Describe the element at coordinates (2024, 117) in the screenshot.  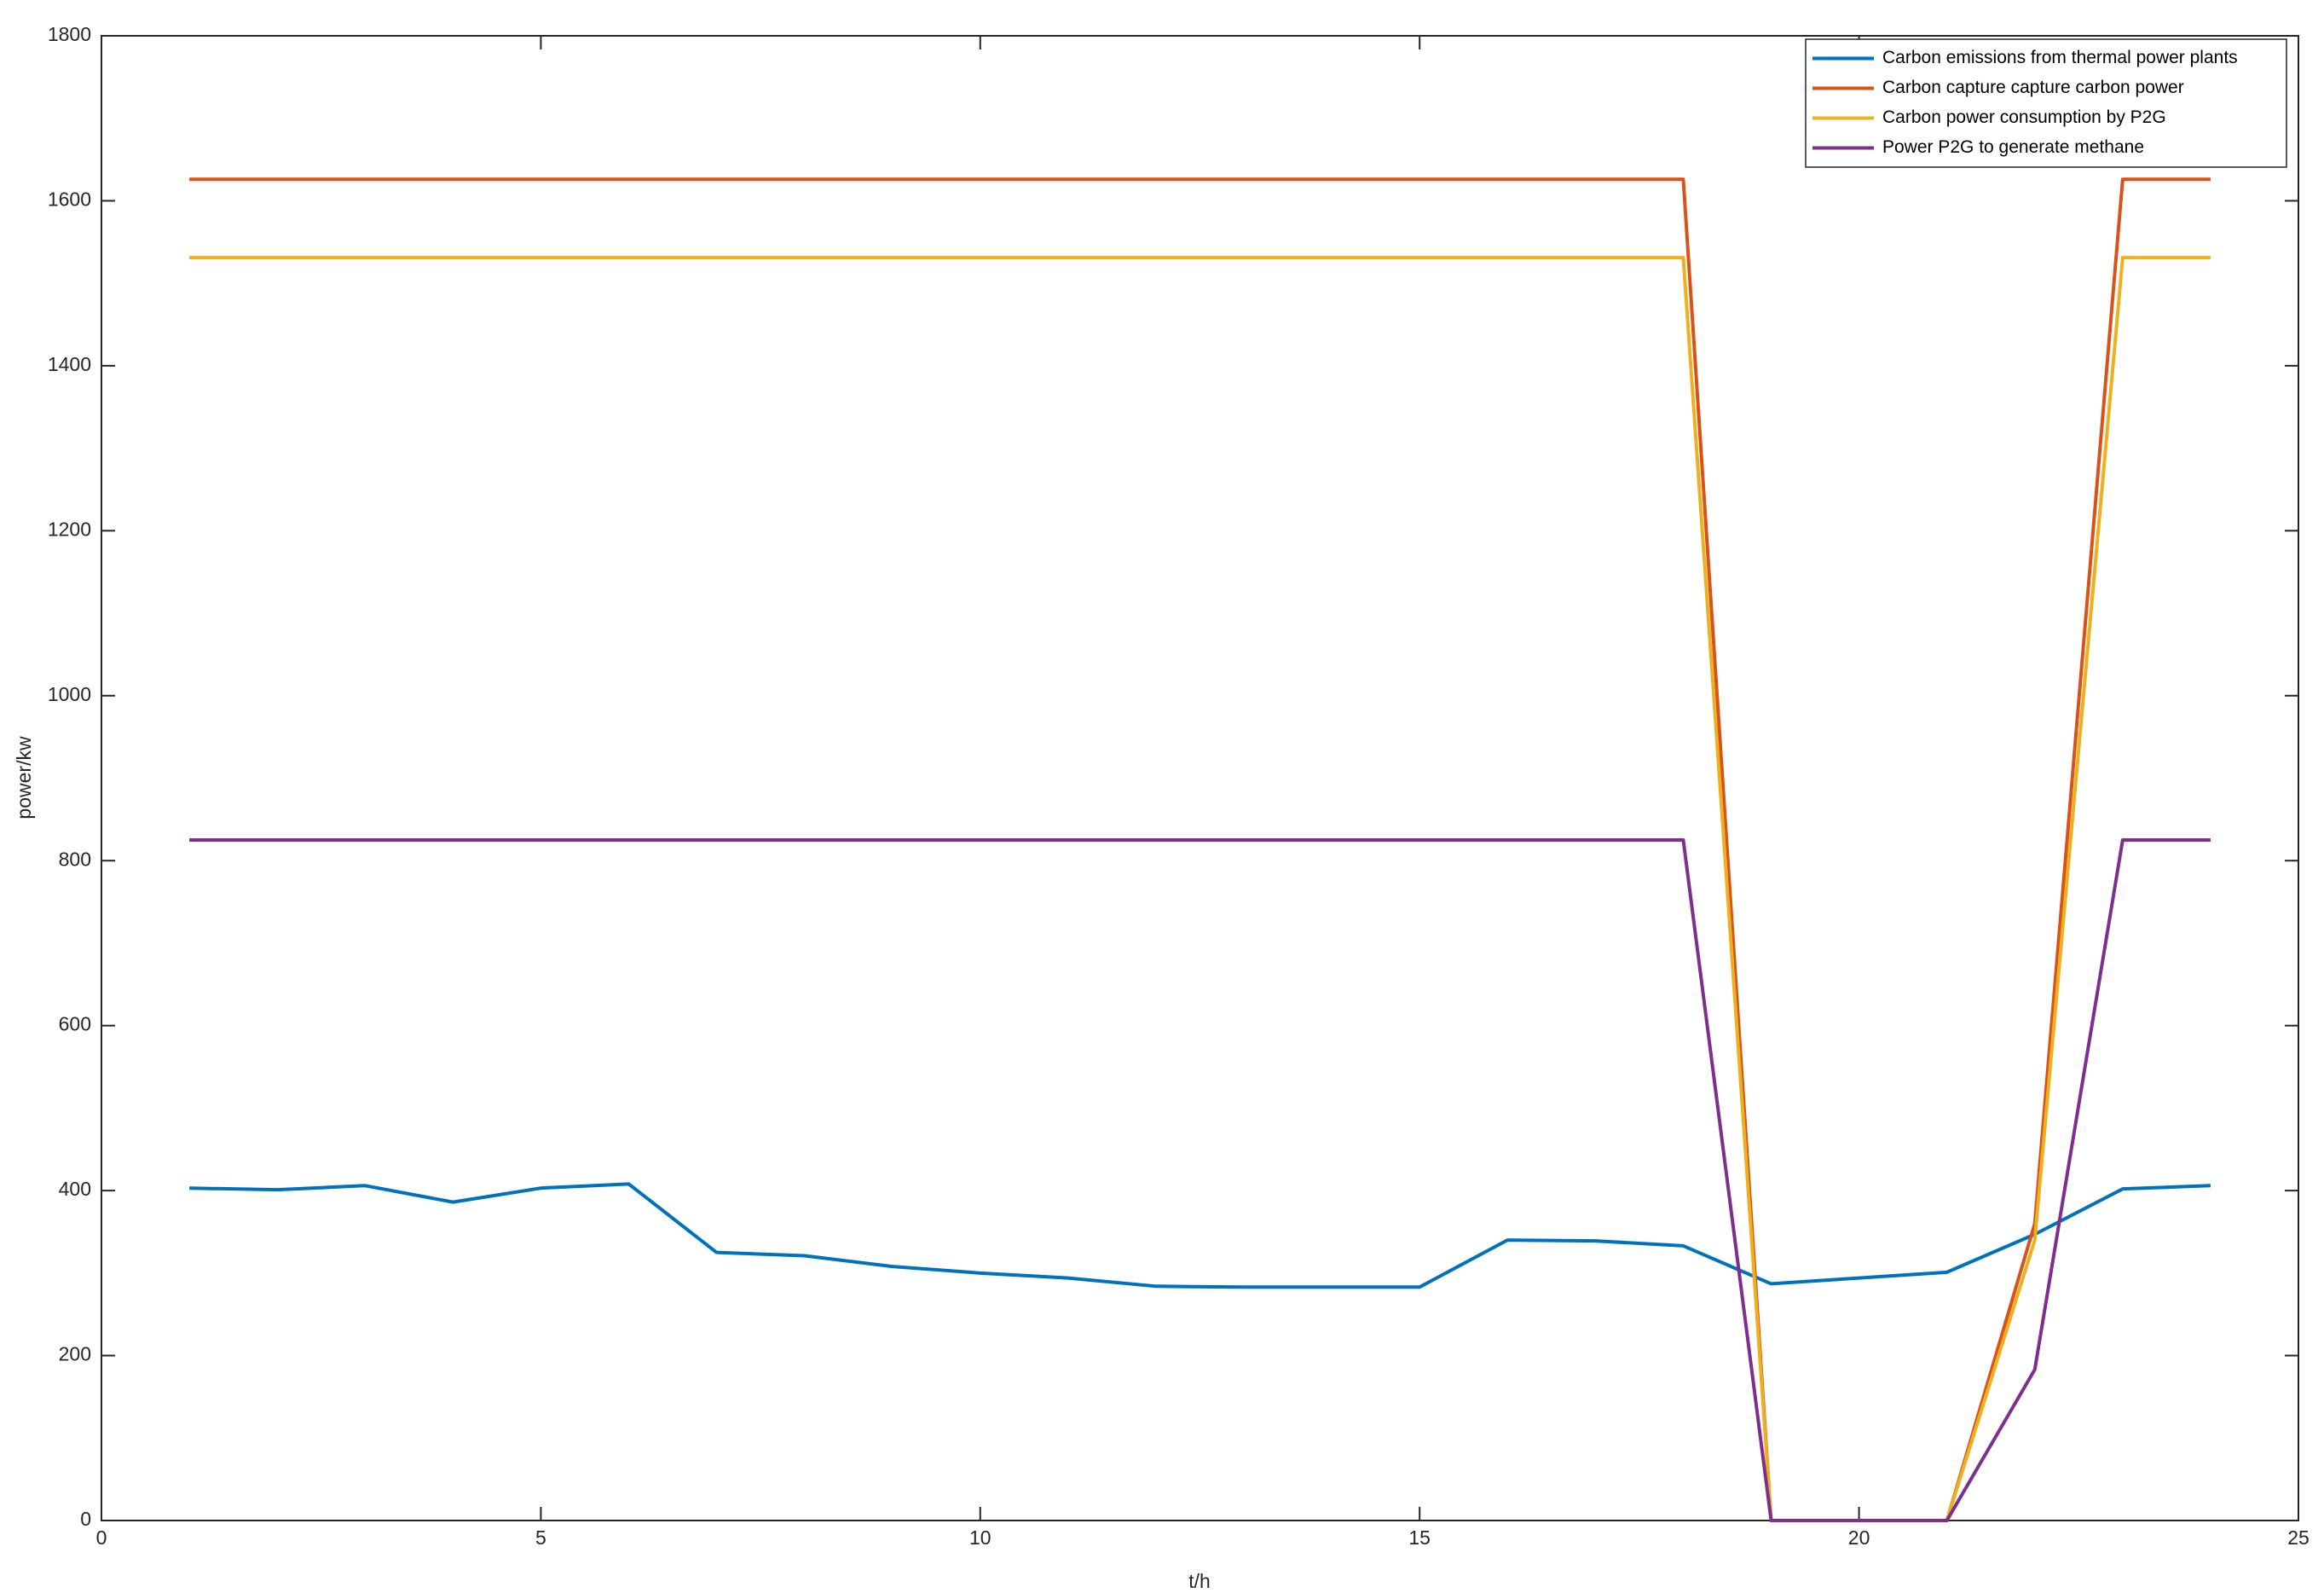
I see `legend-label: Carbon power consumption by P2G` at that location.